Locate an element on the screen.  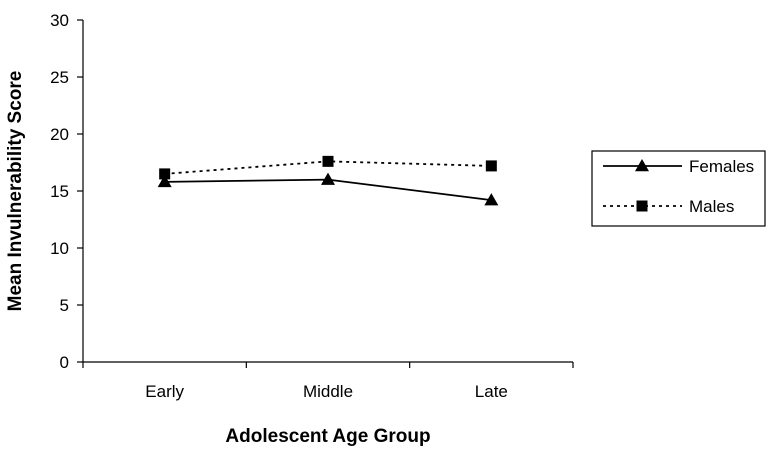
females-legend-label: Females is located at coordinates (721, 166).